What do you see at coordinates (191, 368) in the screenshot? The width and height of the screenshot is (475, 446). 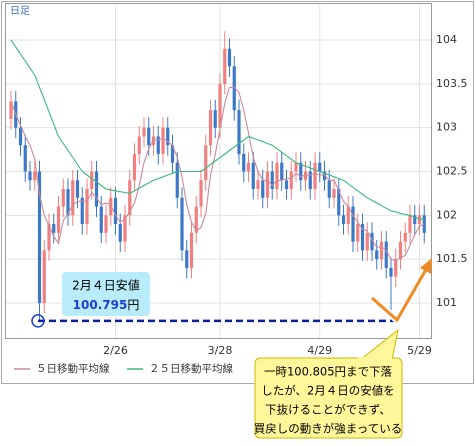 I see `legend-label: ２５日移動平均線` at bounding box center [191, 368].